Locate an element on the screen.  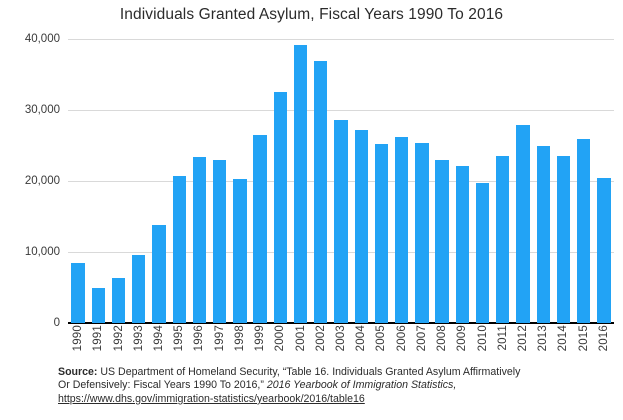
y-axis-tick-labels: 0 10,000 20,000 30,000 40,000 is located at coordinates (42, 181).